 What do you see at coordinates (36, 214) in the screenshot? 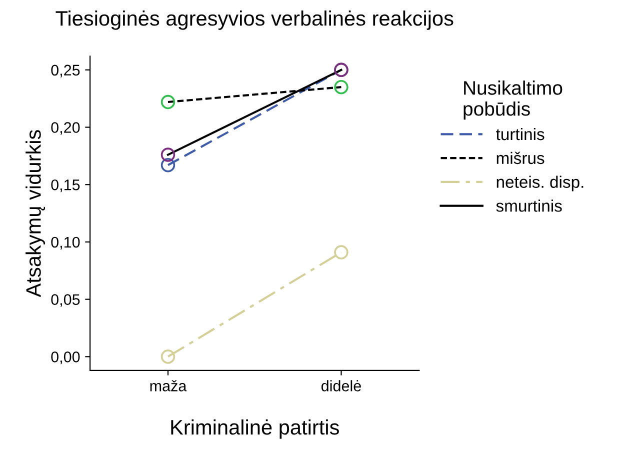
I see `y-axis-title: Atsakymų vidurkis` at bounding box center [36, 214].